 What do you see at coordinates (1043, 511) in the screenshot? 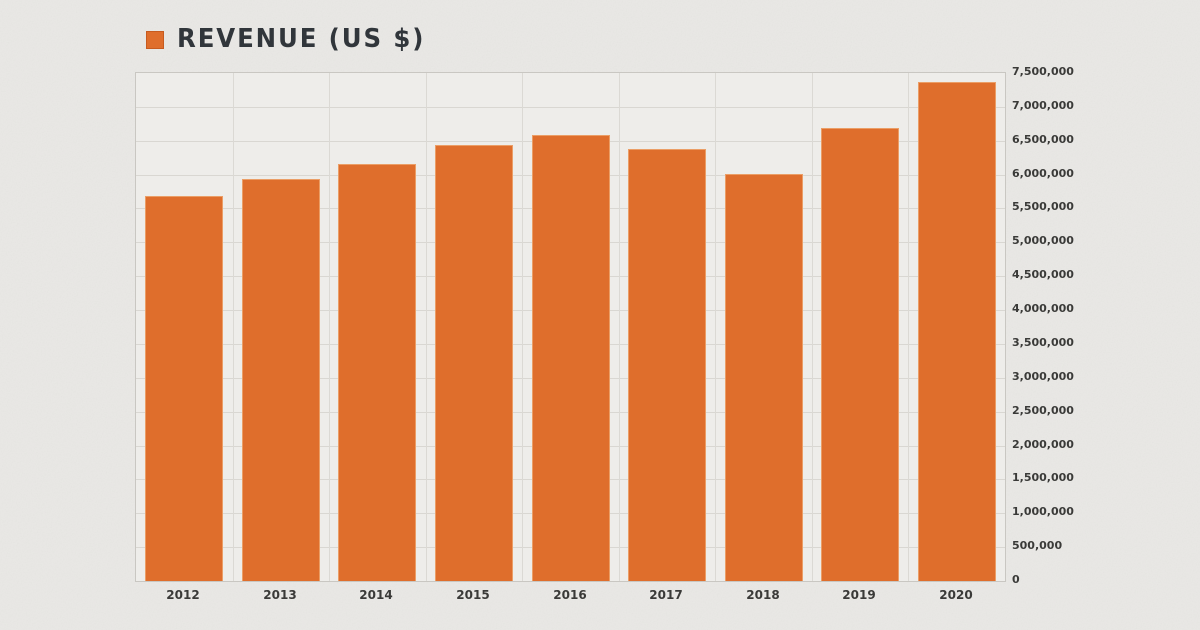
I see `y-tick-label: 1,000,000` at bounding box center [1043, 511].